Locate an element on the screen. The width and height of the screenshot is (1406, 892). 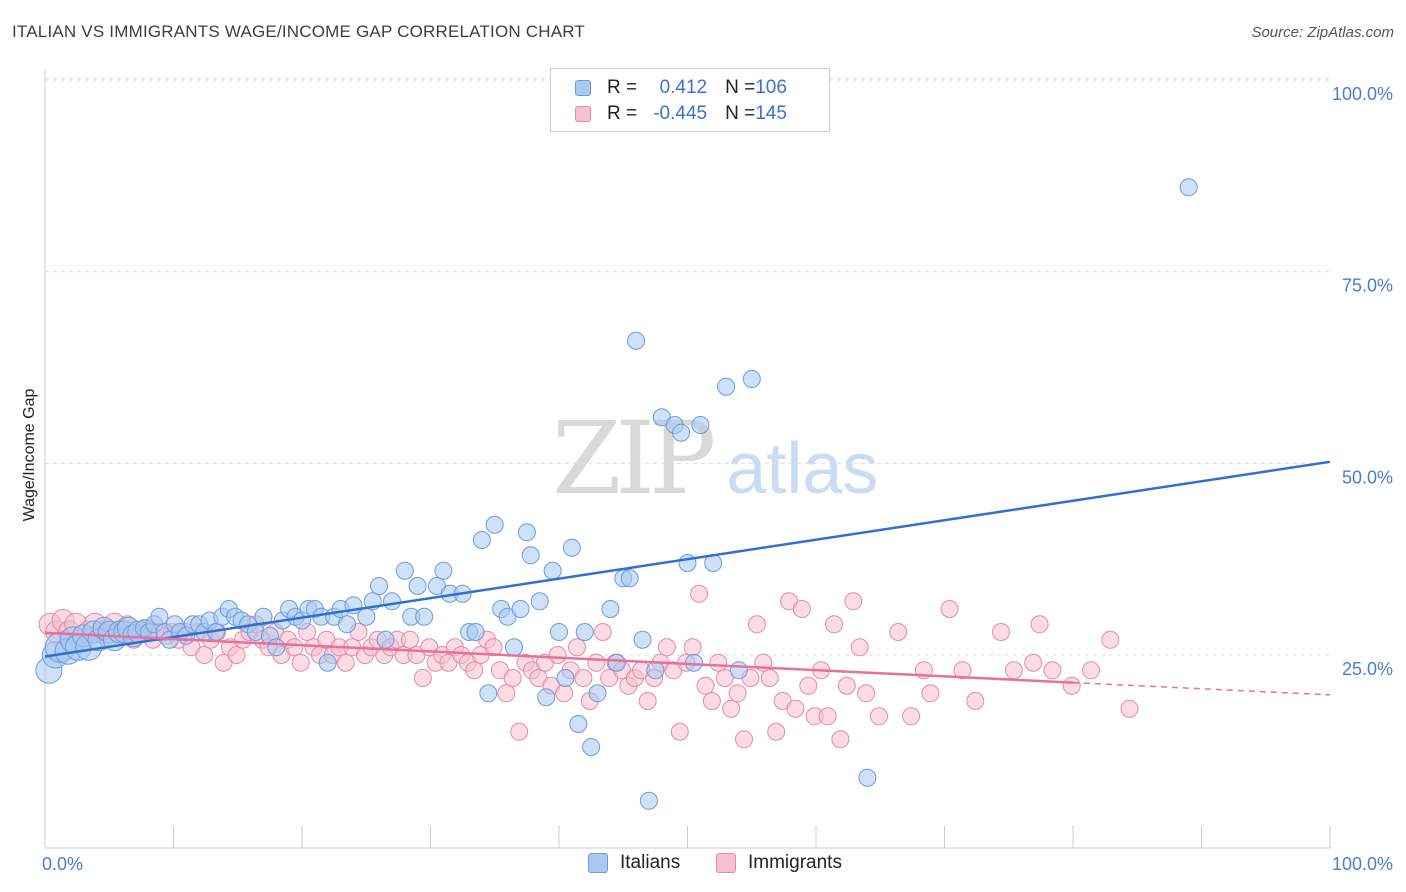
legend-row-immigrants: R = -0.445 N = 145 is located at coordinates (681, 114).